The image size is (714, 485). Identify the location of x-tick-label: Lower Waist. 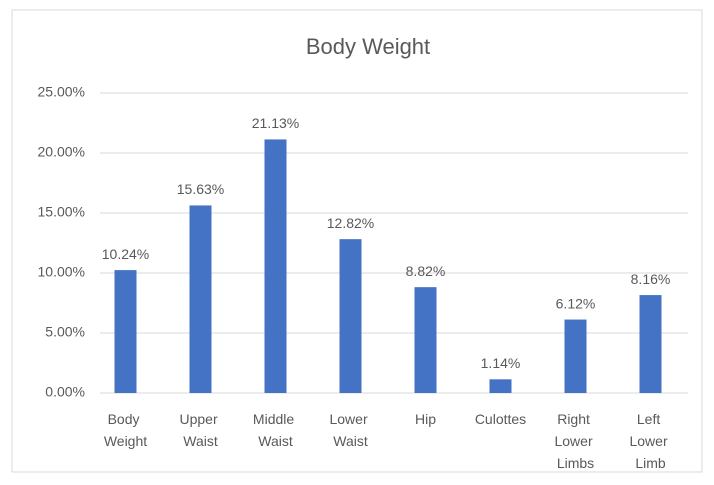
(350, 430).